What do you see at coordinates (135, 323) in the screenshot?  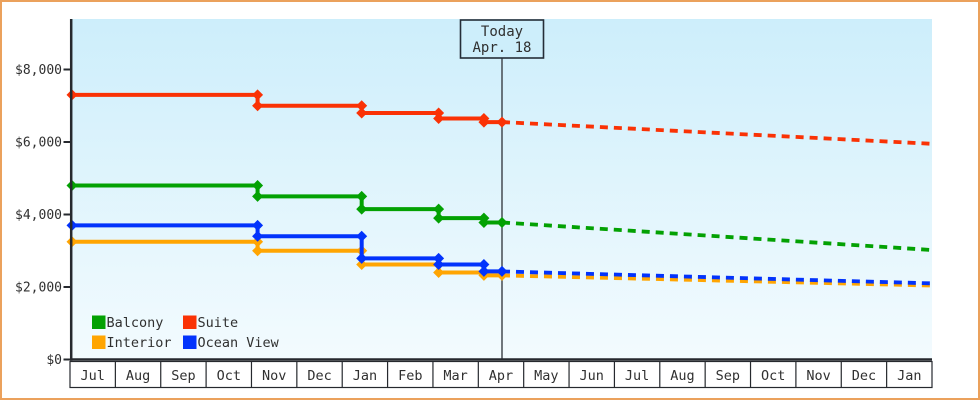 I see `legend-label-balcony: Balcony` at bounding box center [135, 323].